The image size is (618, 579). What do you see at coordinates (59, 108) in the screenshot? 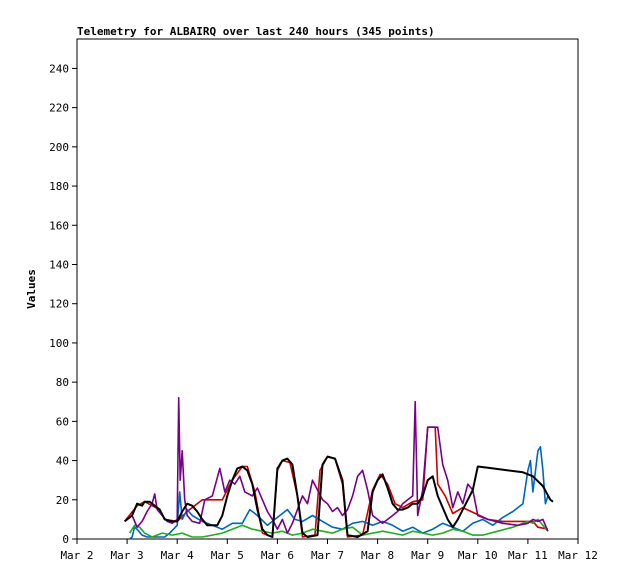
I see `y-tick-label: 220` at bounding box center [59, 108].